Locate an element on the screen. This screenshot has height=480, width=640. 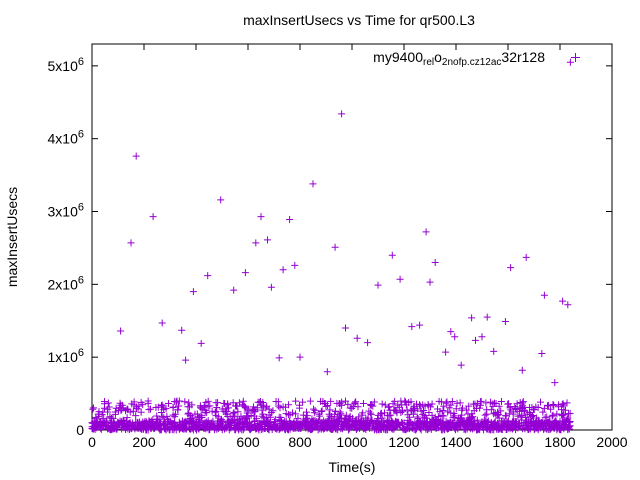
x-tick-label: 0 is located at coordinates (92, 442).